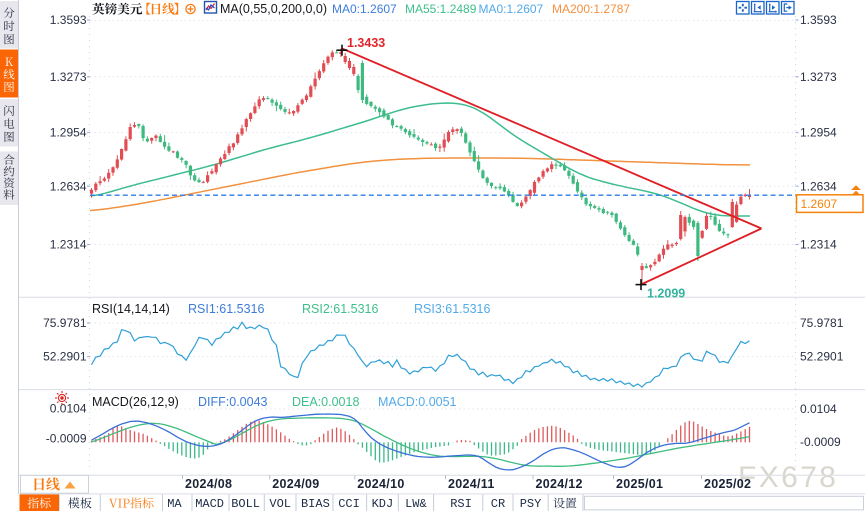 The width and height of the screenshot is (865, 511). I want to click on svg-text: 2024/09, so click(295, 484).